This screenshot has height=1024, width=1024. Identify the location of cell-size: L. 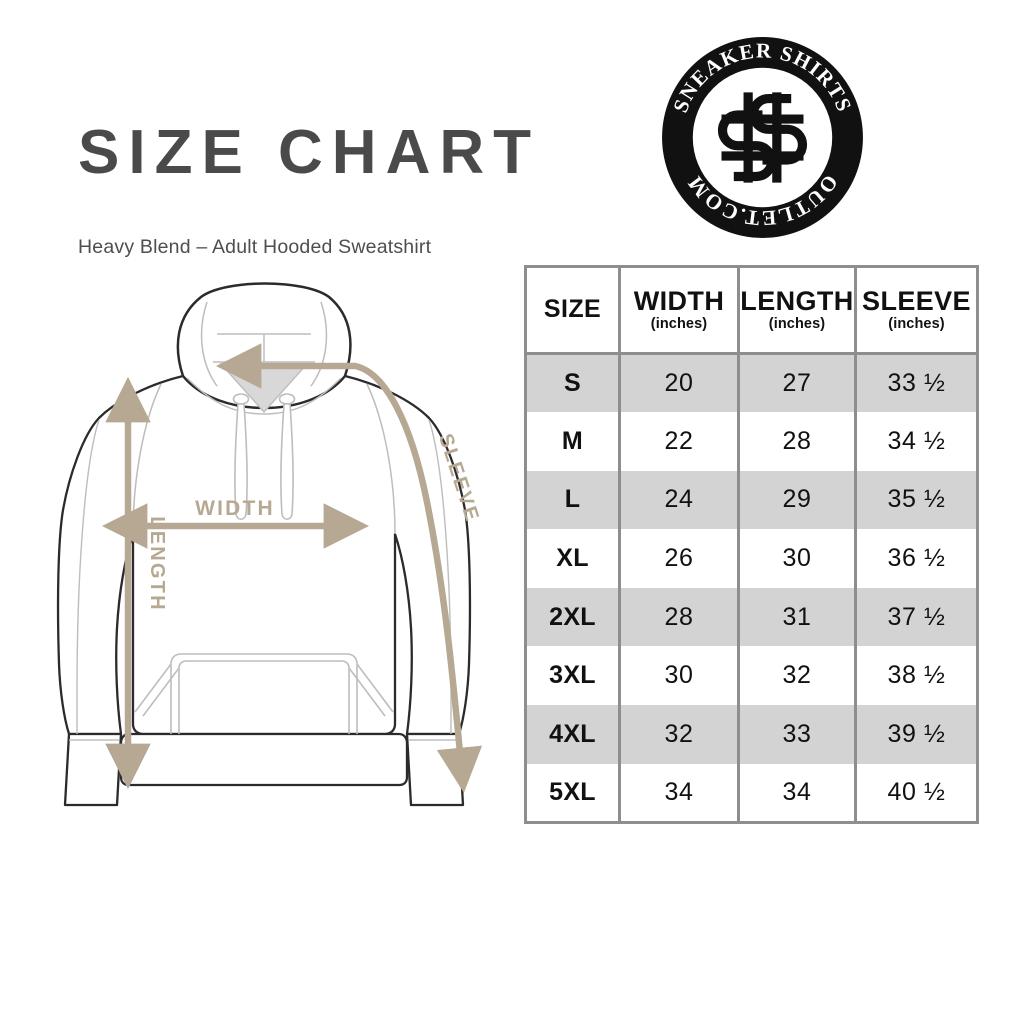
(573, 500).